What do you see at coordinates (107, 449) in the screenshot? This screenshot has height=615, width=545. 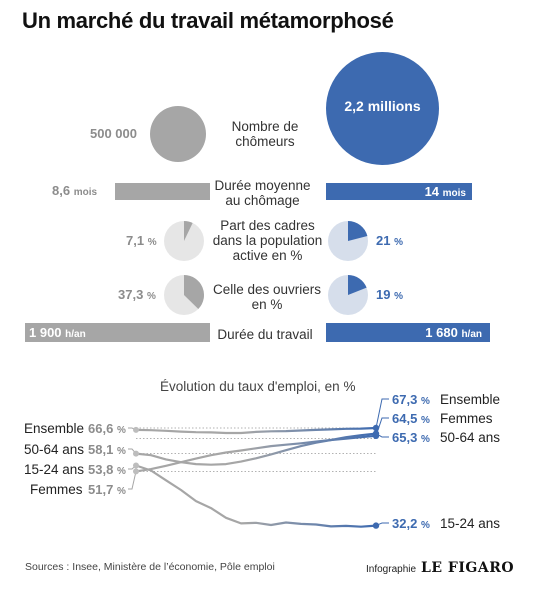 I see `series-start-5064: 58,1 %` at bounding box center [107, 449].